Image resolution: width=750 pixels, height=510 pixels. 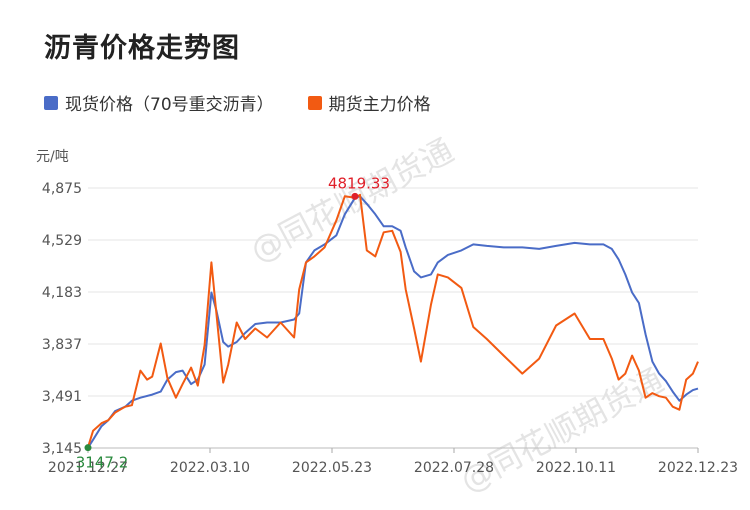 What do you see at coordinates (169, 105) in the screenshot?
I see `legend-label-spot: 现货价格（70号重交沥青）` at bounding box center [169, 105].